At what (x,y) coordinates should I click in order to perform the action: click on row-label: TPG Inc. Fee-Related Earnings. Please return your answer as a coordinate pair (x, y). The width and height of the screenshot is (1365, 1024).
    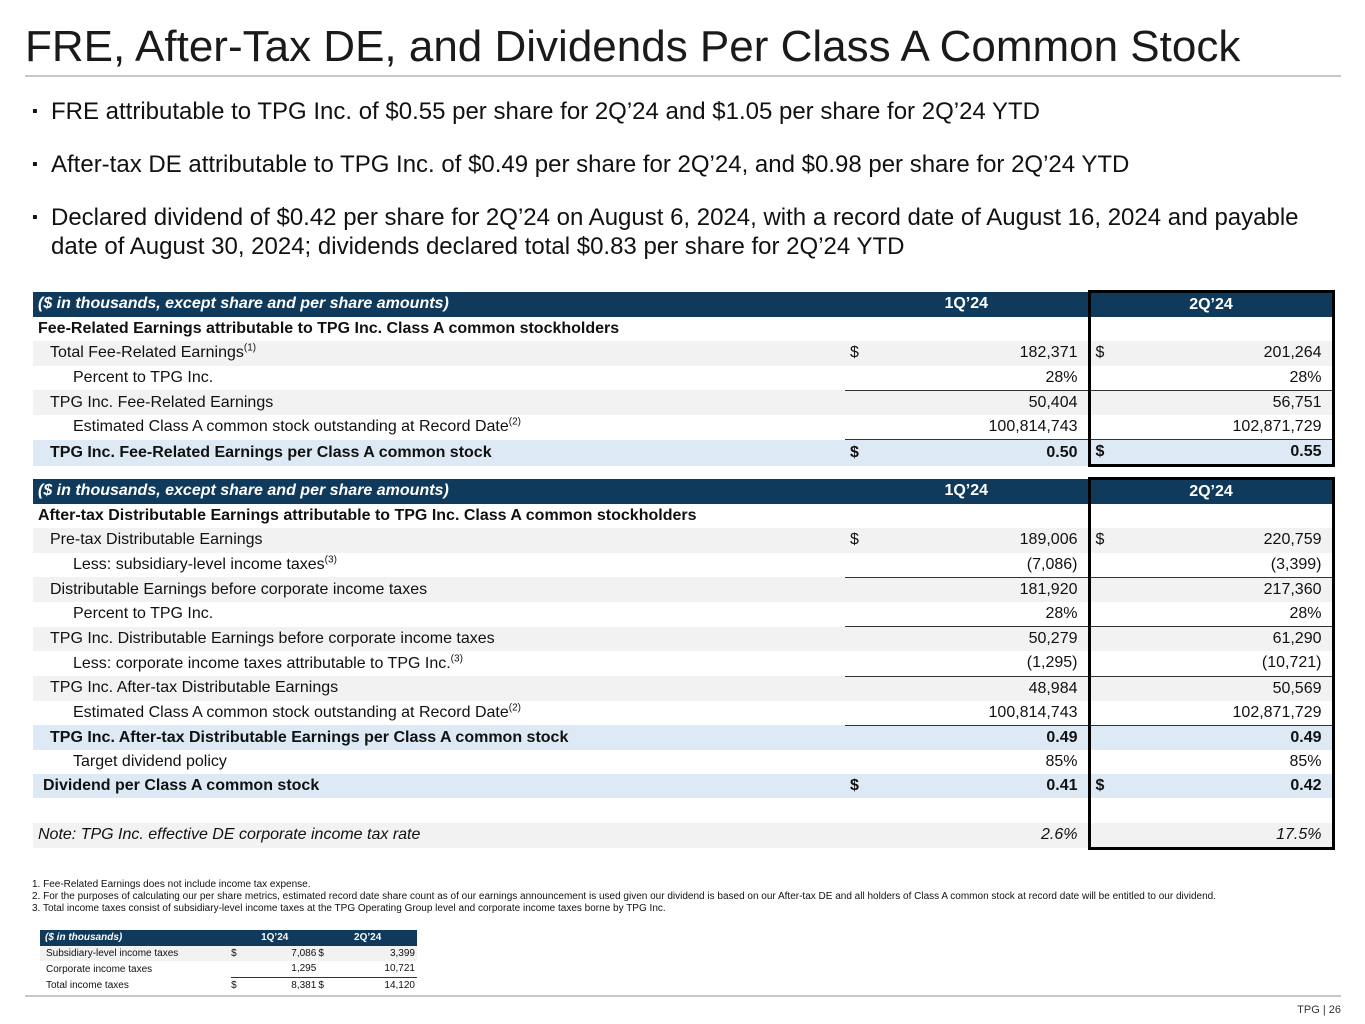
    Looking at the image, I should click on (439, 402).